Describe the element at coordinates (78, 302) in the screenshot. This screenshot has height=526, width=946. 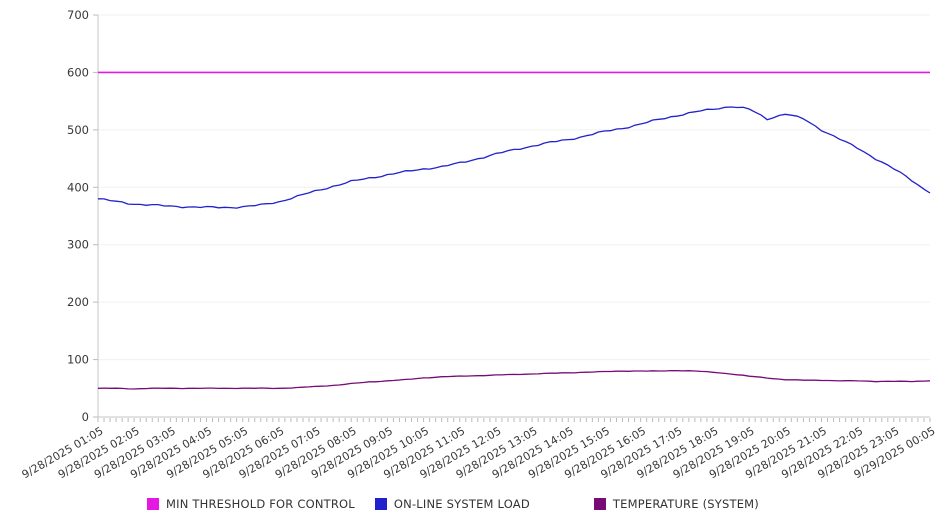
I see `y-tick-label: 200` at that location.